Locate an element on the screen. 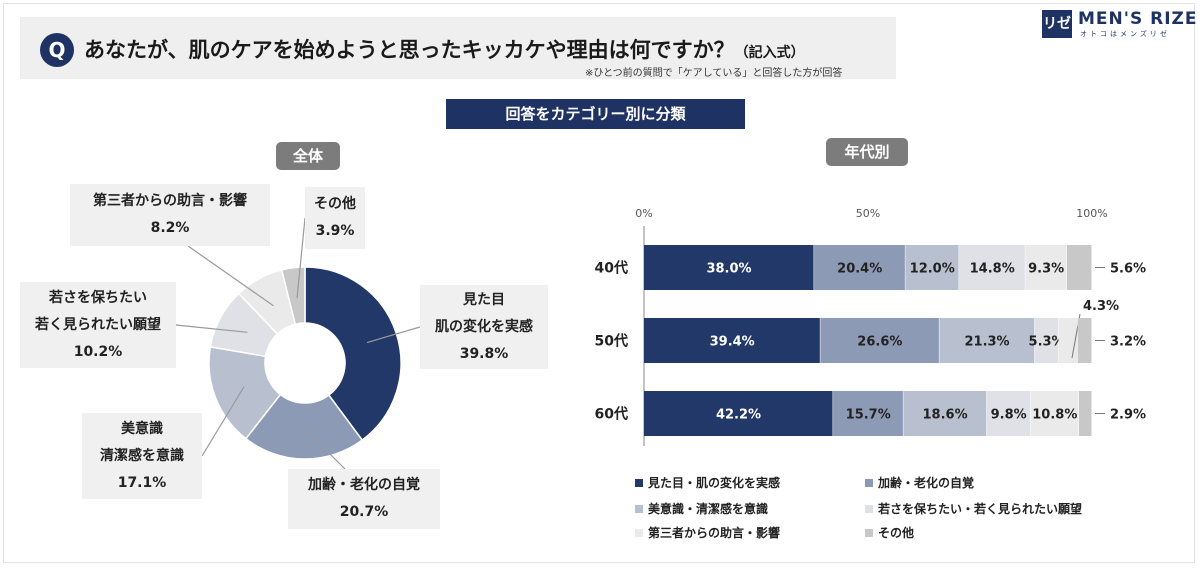 This screenshot has width=1200, height=568. bar-value-label: 9.8% is located at coordinates (1009, 415).